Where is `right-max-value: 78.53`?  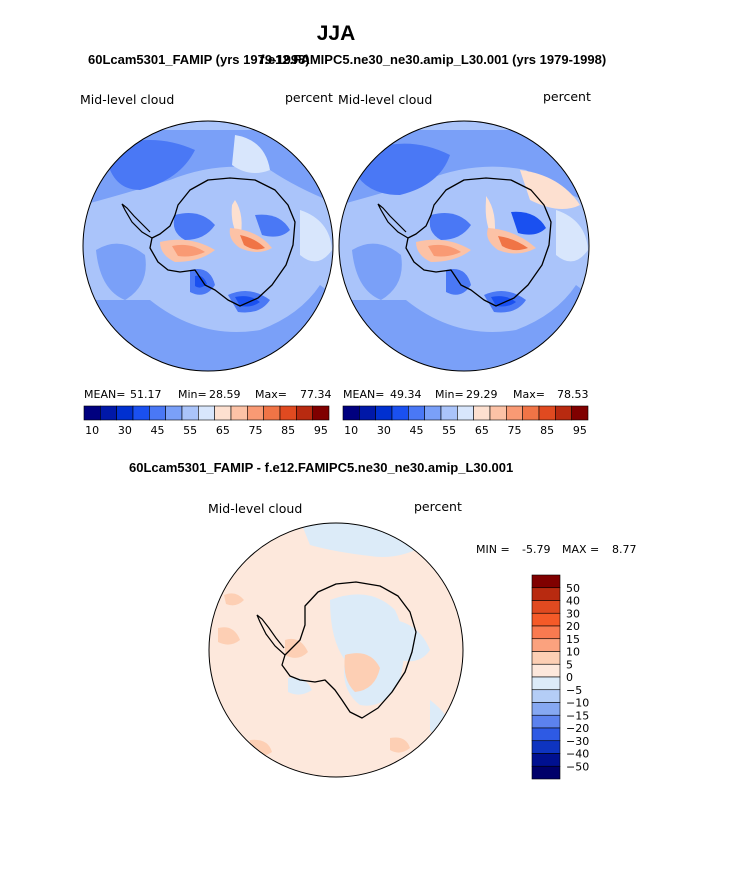 right-max-value: 78.53 is located at coordinates (573, 394).